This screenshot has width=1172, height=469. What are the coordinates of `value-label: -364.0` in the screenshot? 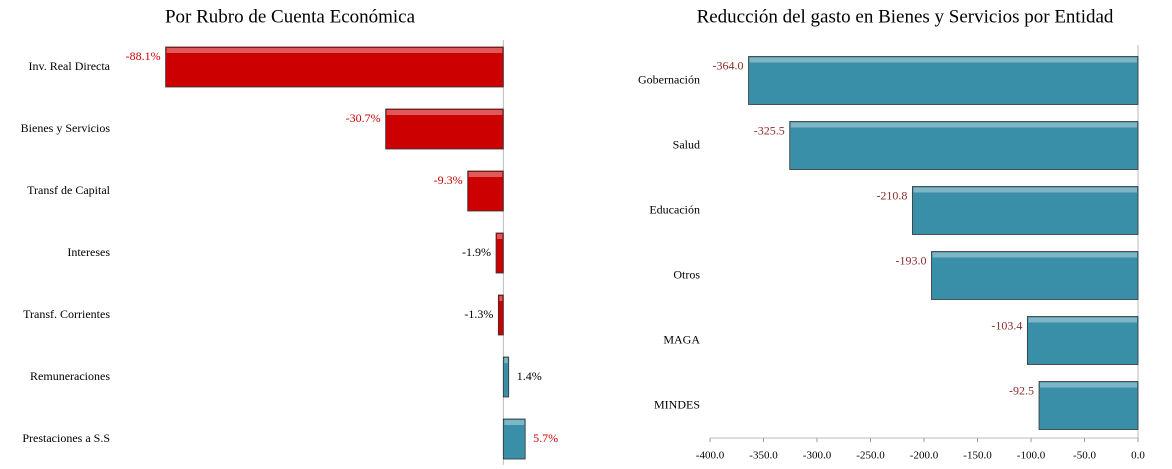 It's located at (728, 65).